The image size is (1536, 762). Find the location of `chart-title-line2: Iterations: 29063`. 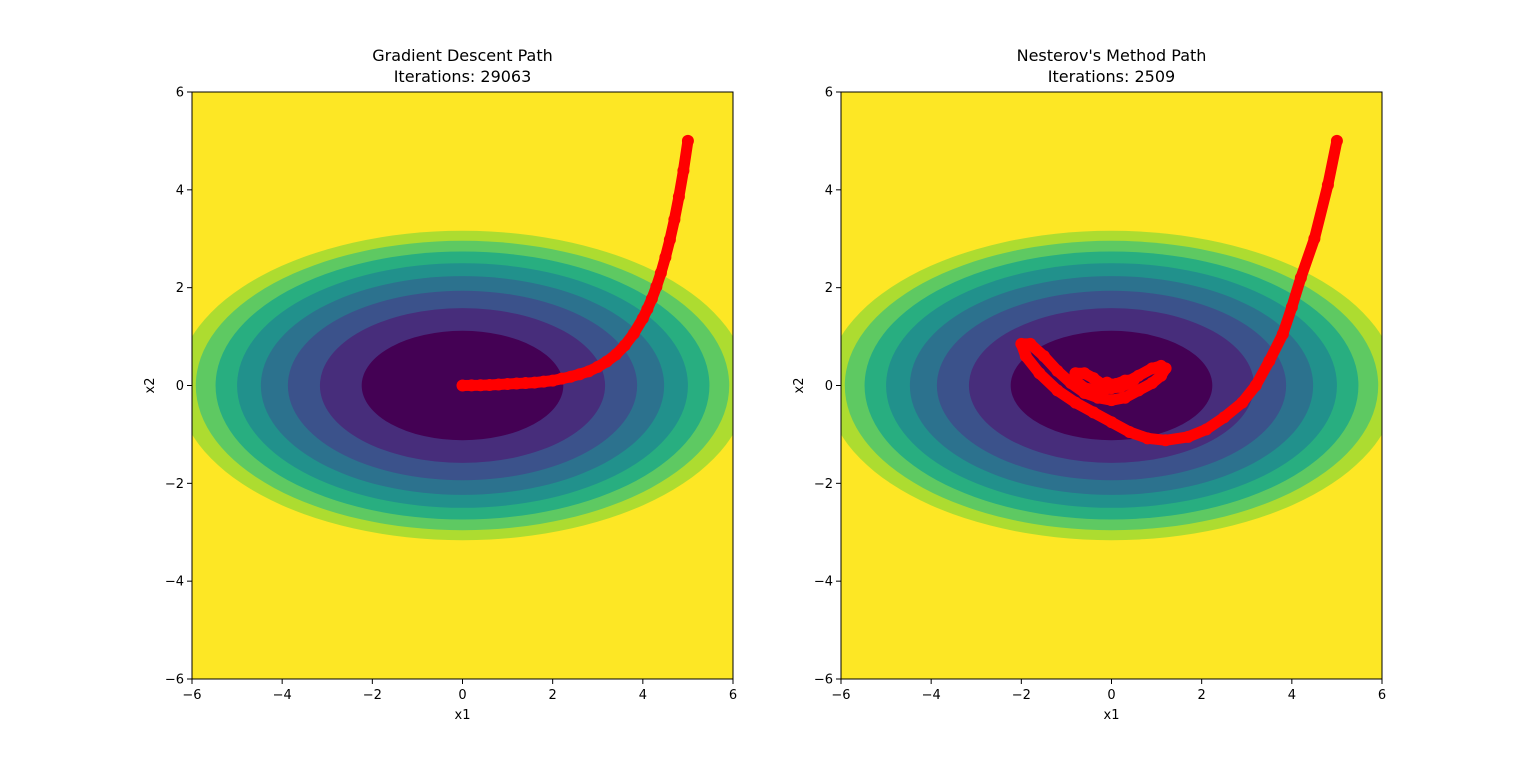

chart-title-line2: Iterations: 29063 is located at coordinates (463, 76).